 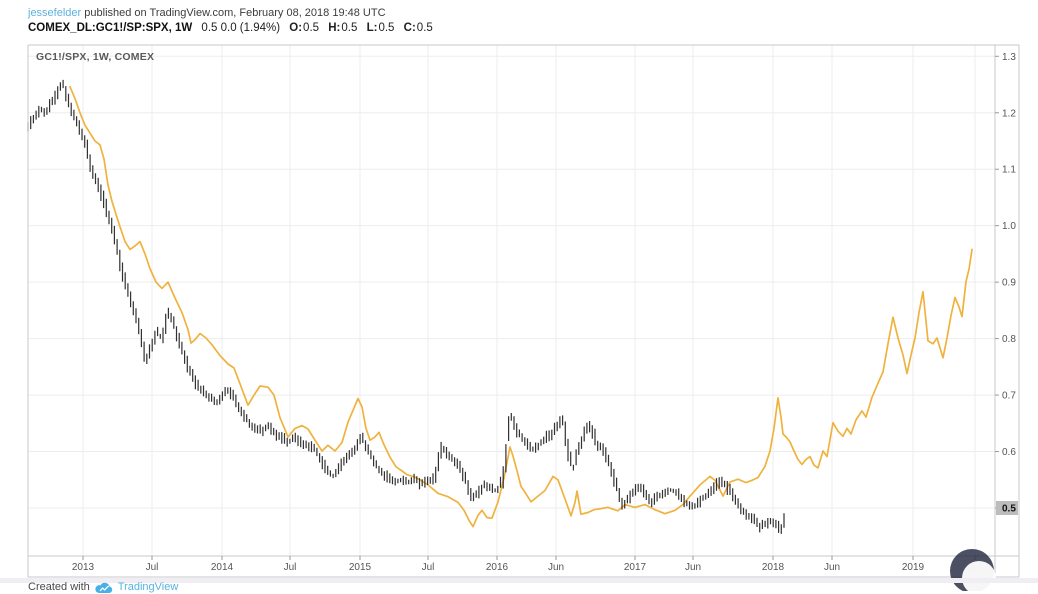 What do you see at coordinates (334, 28) in the screenshot?
I see `ohlc-high-key: H:` at bounding box center [334, 28].